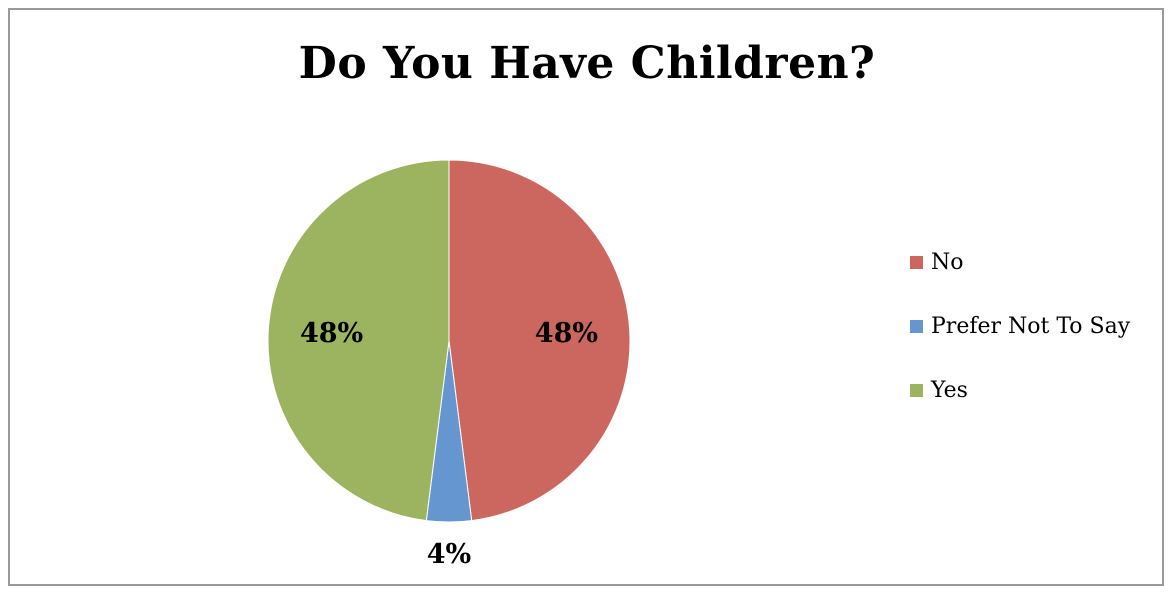  I want to click on data-label-no: 48%, so click(566, 333).